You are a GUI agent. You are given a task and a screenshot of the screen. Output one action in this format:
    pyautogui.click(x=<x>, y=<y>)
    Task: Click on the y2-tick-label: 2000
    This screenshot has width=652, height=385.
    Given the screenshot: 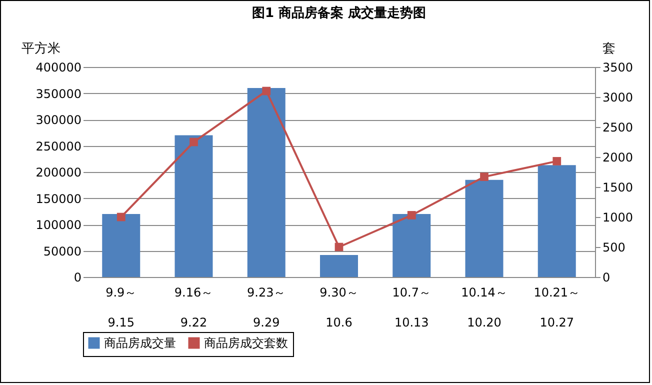 What is the action you would take?
    pyautogui.click(x=618, y=157)
    